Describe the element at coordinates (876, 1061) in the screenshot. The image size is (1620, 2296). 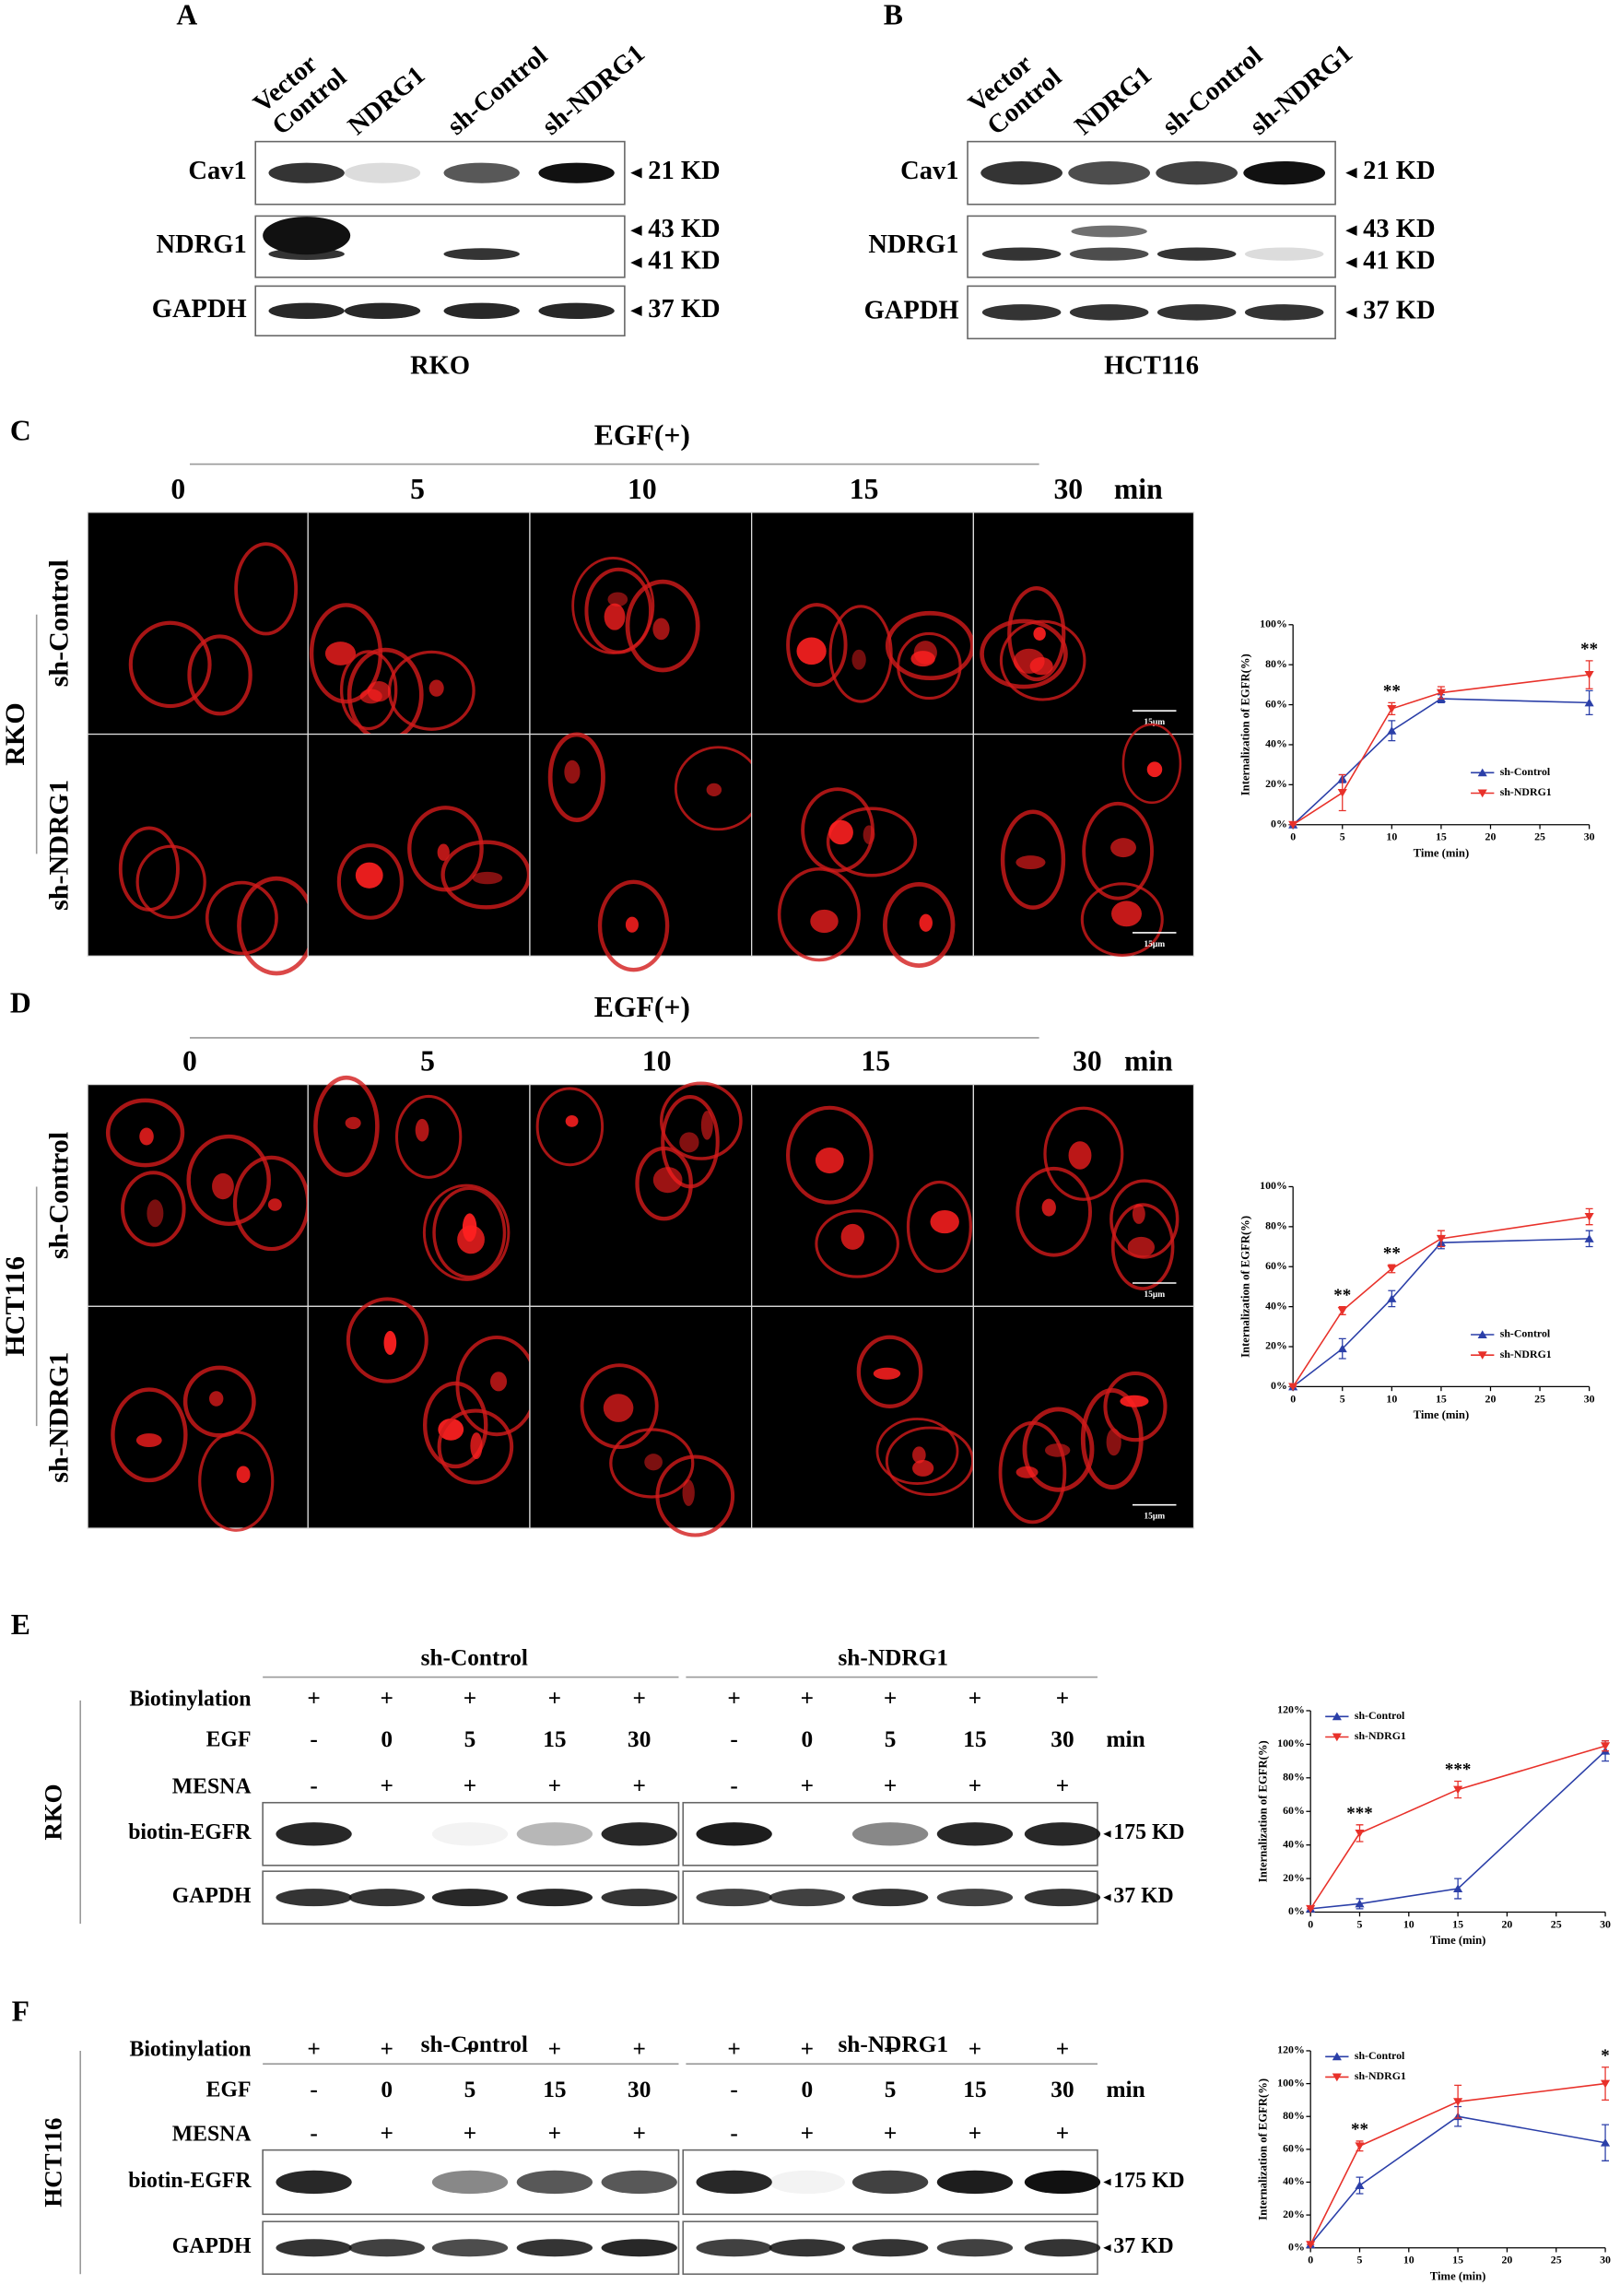
I see `time-label: 15` at that location.